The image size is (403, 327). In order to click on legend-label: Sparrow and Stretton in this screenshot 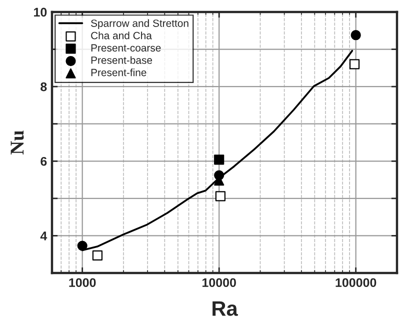, I will do `click(139, 24)`.